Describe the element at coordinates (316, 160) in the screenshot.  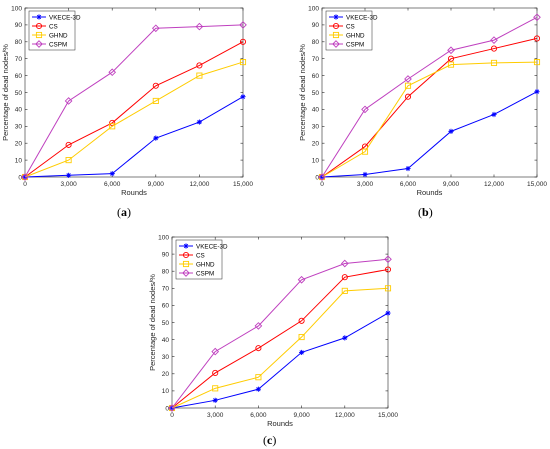
I see `y-tick-label: 10` at that location.